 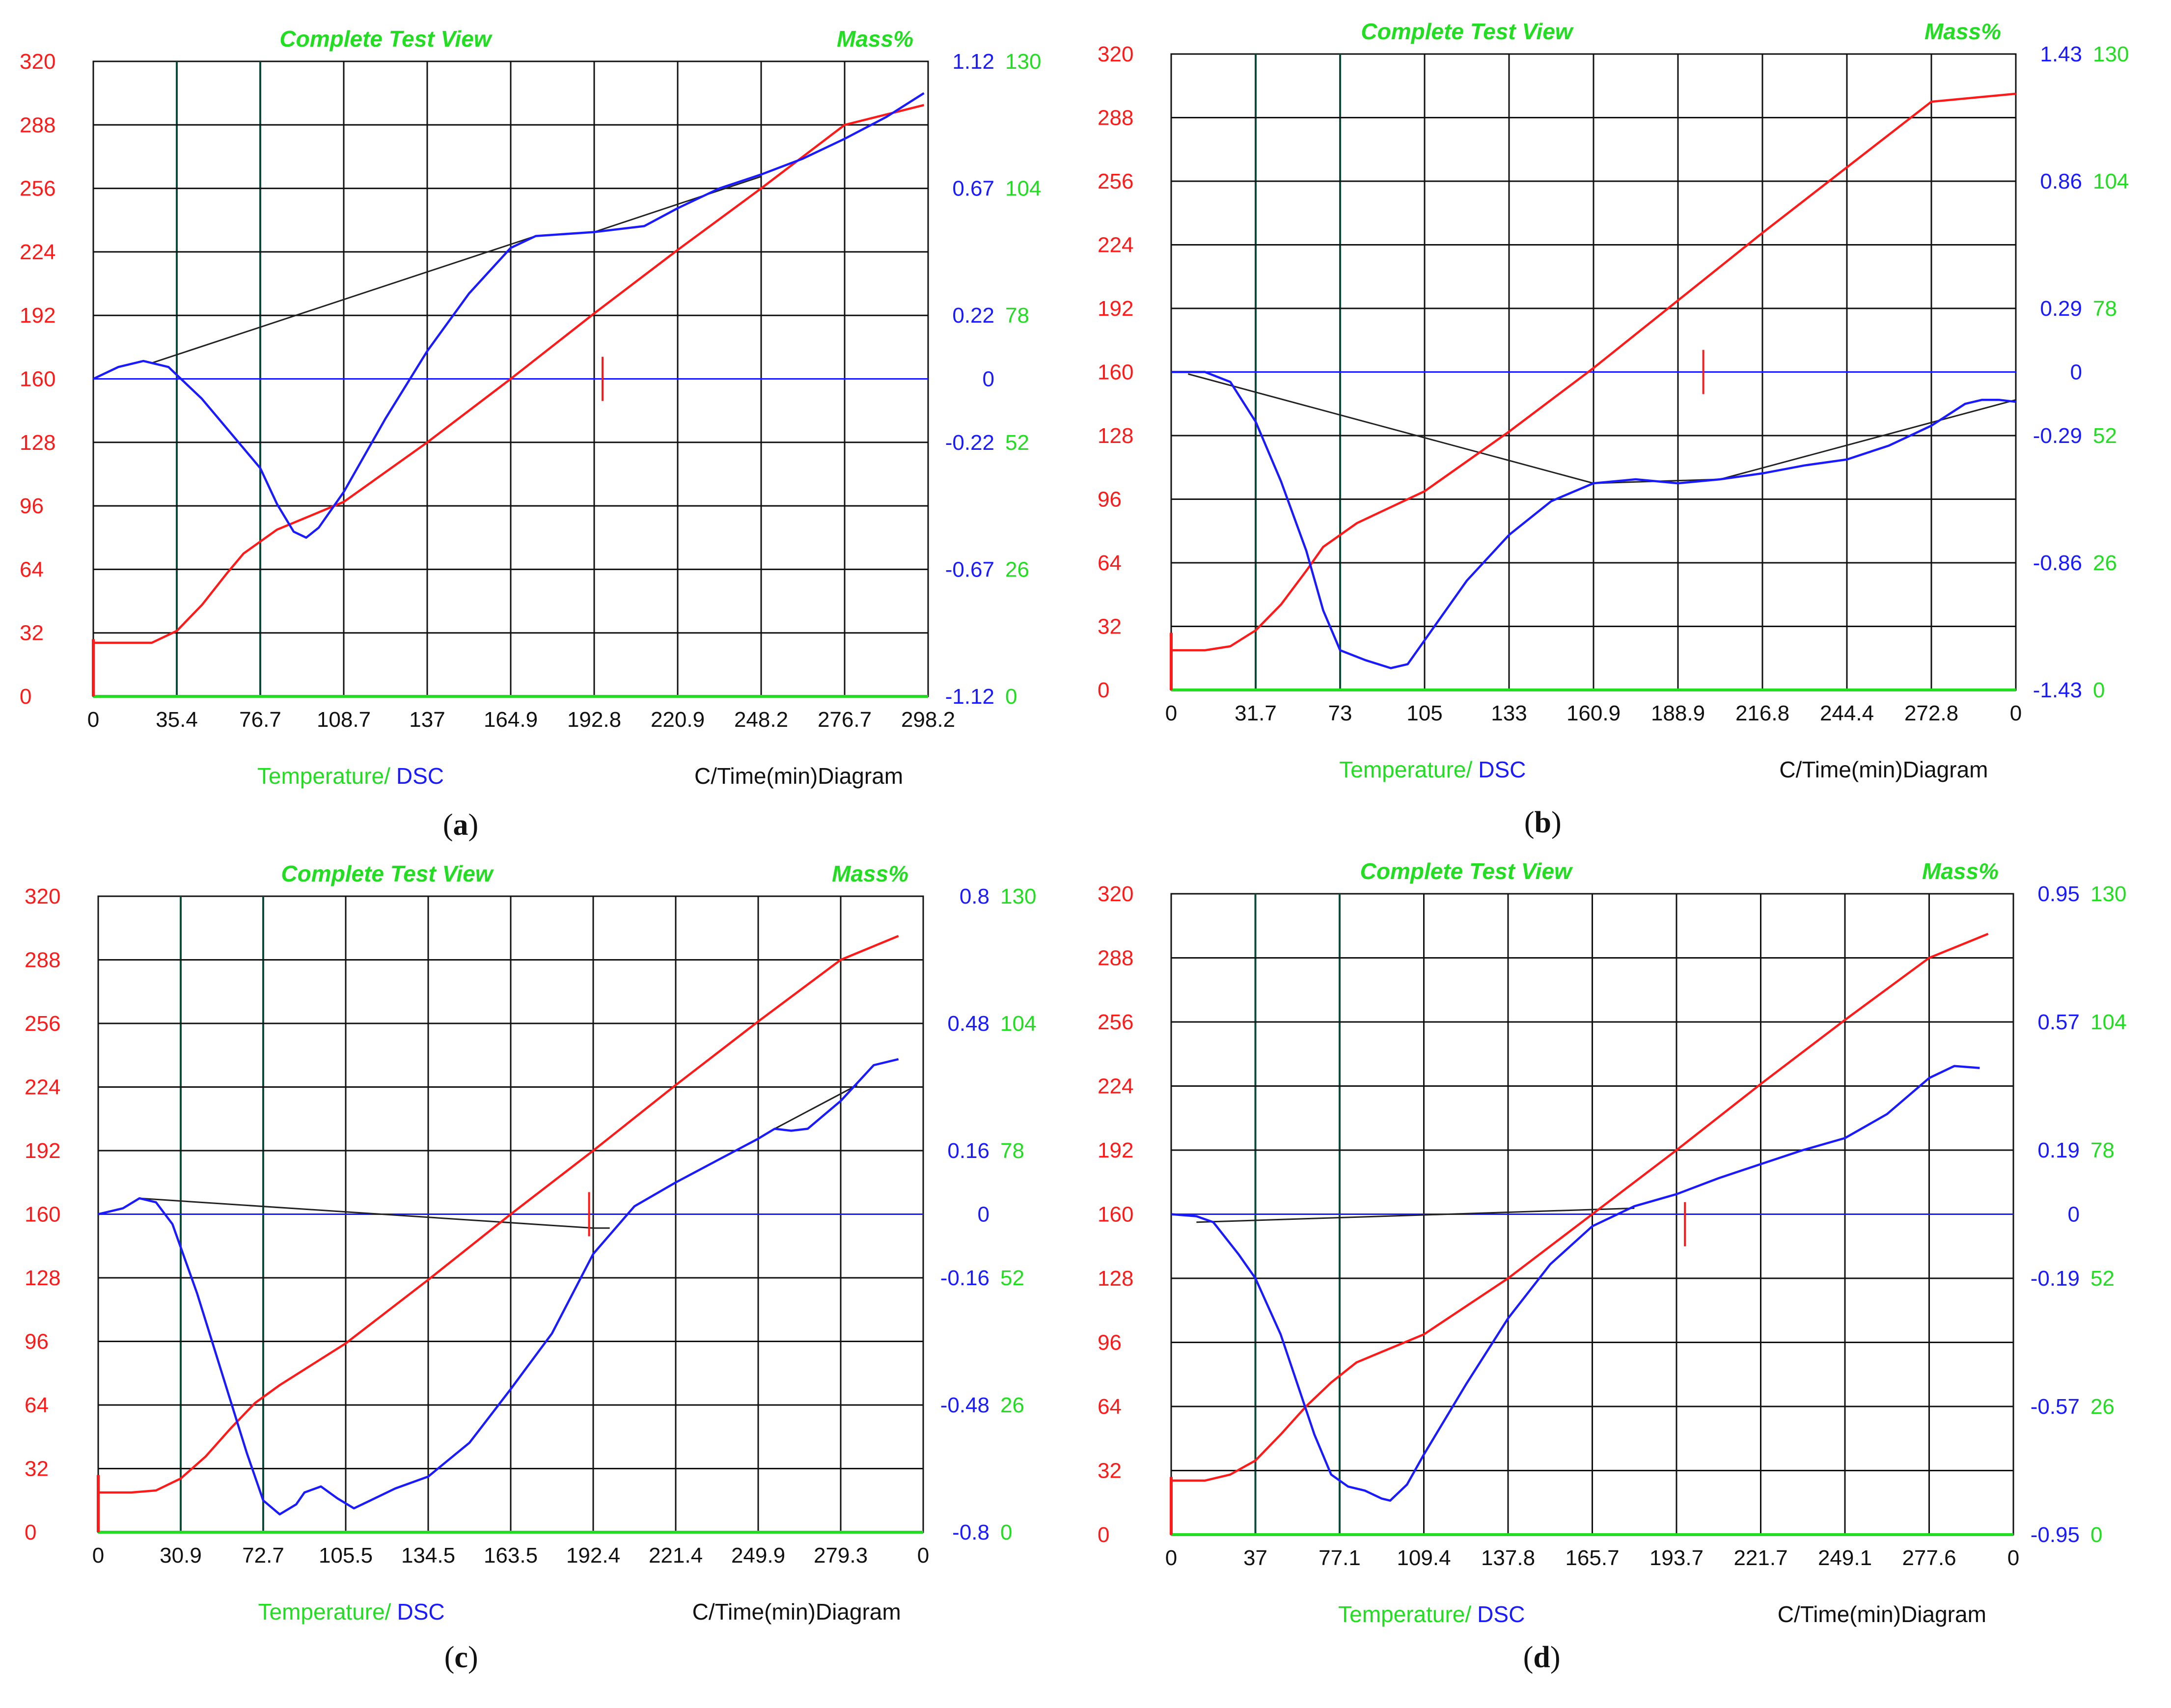 I want to click on panel-caption: (a), so click(x=460, y=825).